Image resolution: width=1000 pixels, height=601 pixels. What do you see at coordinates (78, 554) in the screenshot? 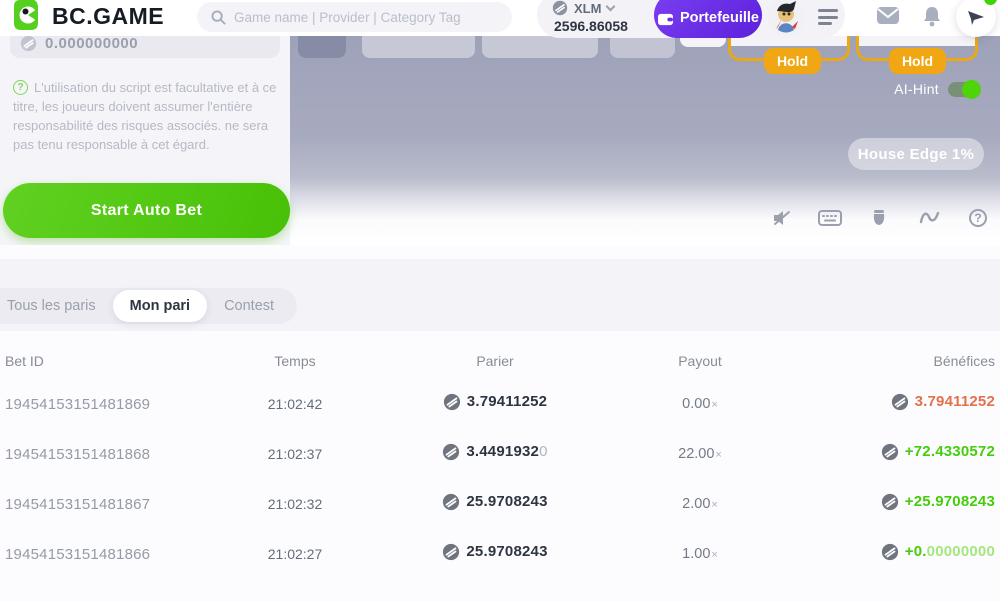
I see `bet-id: 19454153151481866` at bounding box center [78, 554].